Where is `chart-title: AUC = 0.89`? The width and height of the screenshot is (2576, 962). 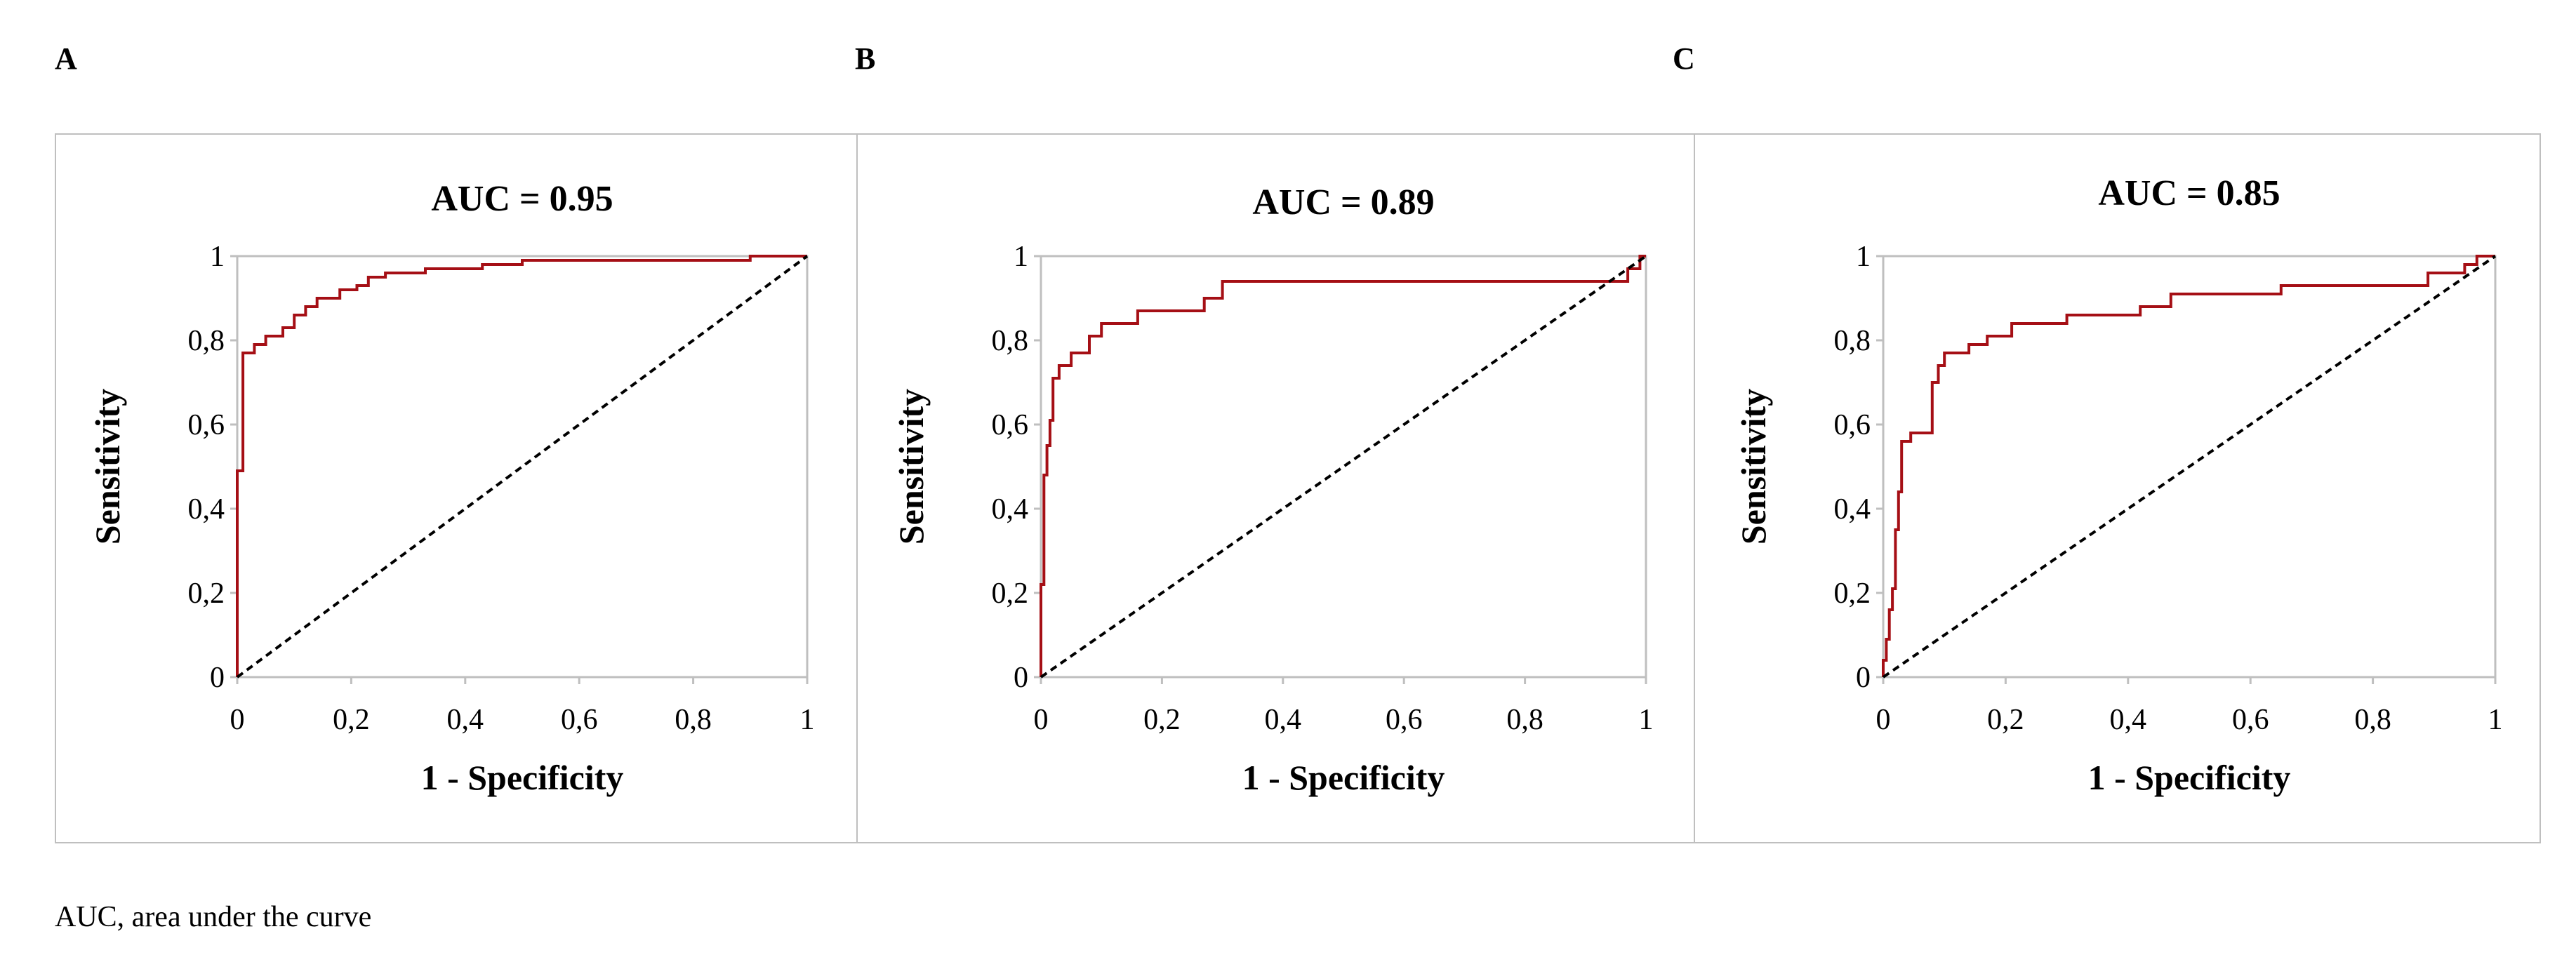
chart-title: AUC = 0.89 is located at coordinates (1343, 202).